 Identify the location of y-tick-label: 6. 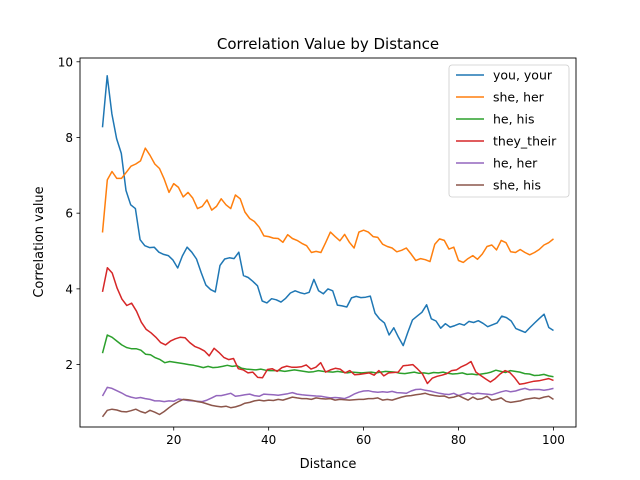
(69, 214).